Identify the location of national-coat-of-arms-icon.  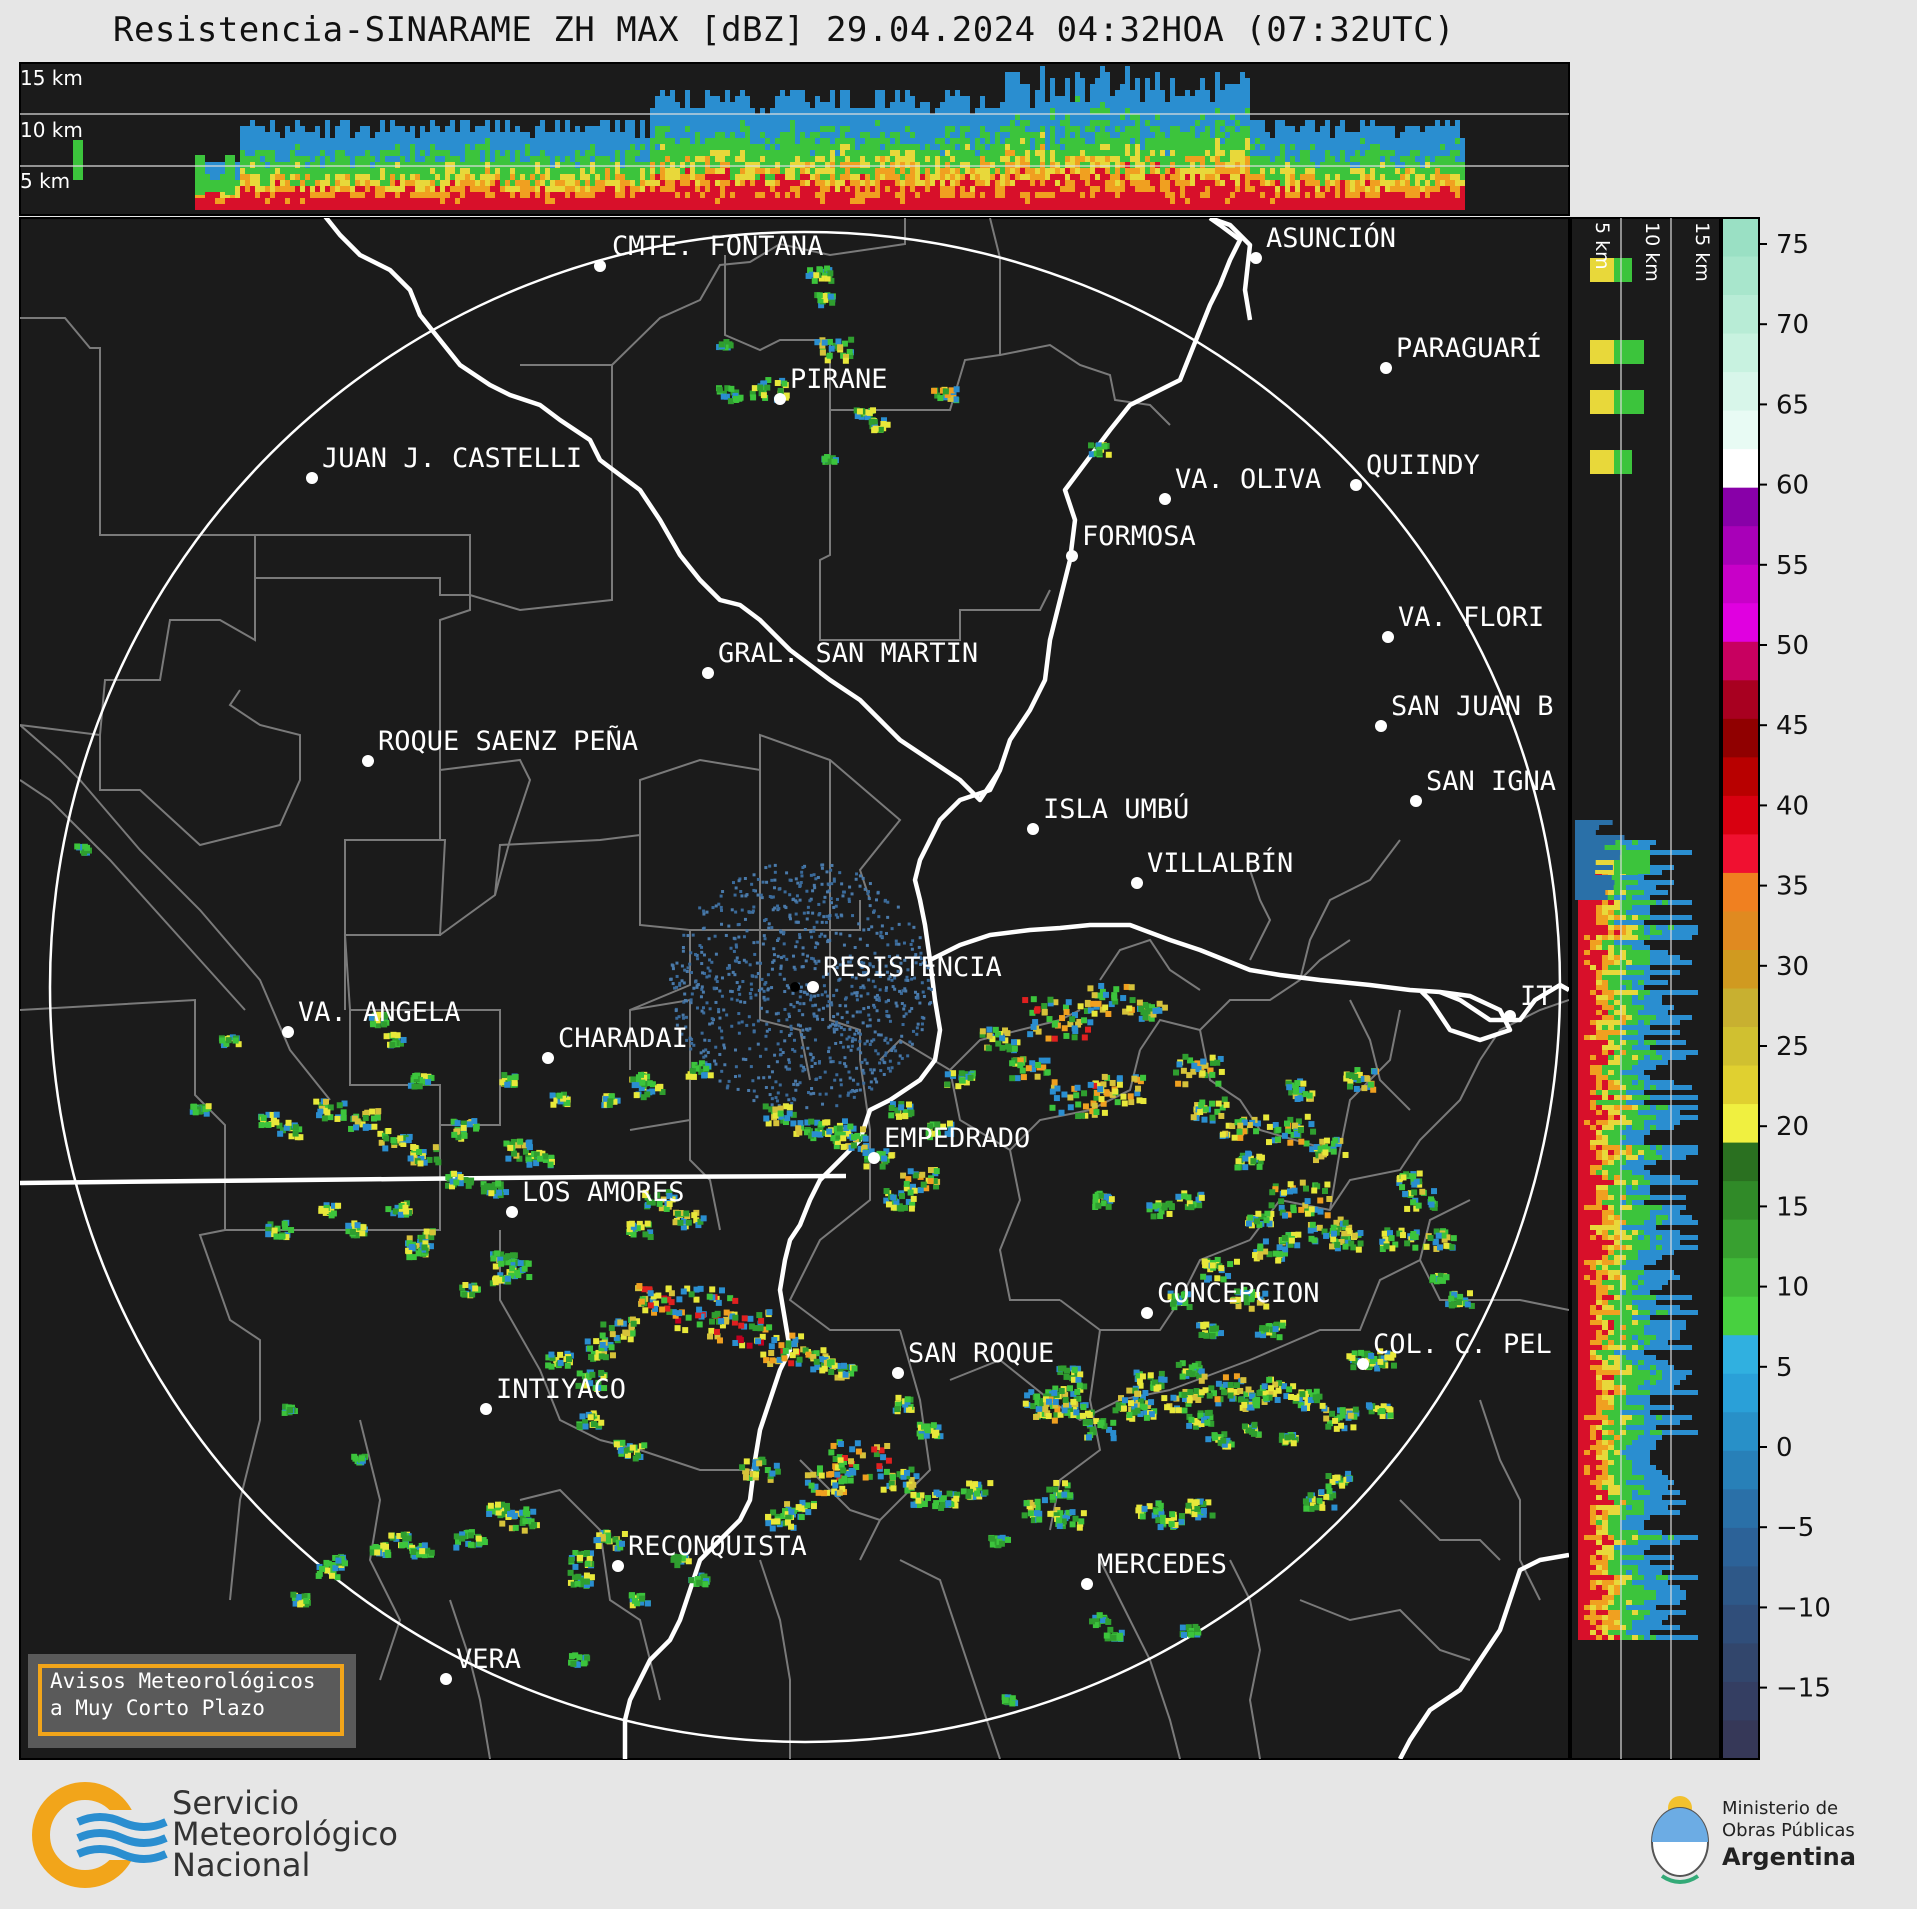
(1680, 1840).